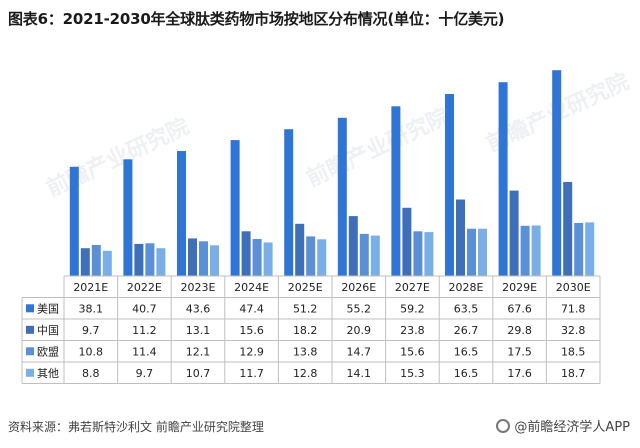 This screenshot has height=448, width=640. I want to click on data-label: 13.1, so click(198, 330).